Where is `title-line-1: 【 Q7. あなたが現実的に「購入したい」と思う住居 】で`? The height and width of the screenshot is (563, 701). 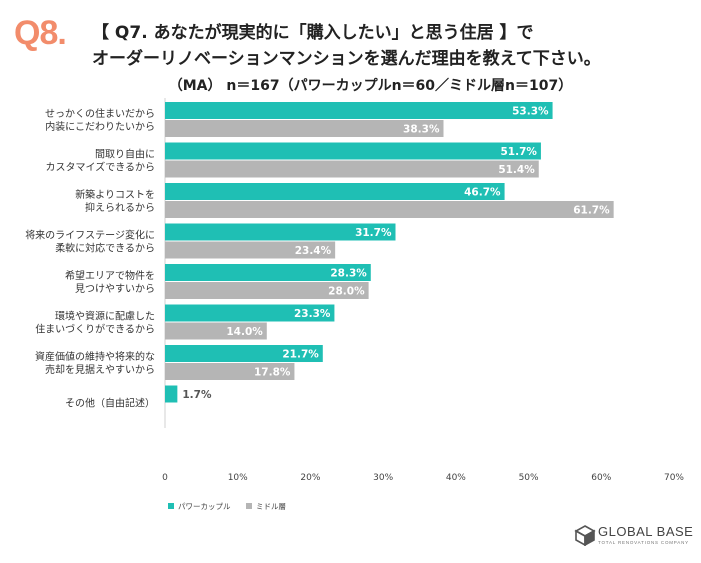 title-line-1: 【 Q7. あなたが現実的に「購入したい」と思う住居 】で is located at coordinates (313, 33).